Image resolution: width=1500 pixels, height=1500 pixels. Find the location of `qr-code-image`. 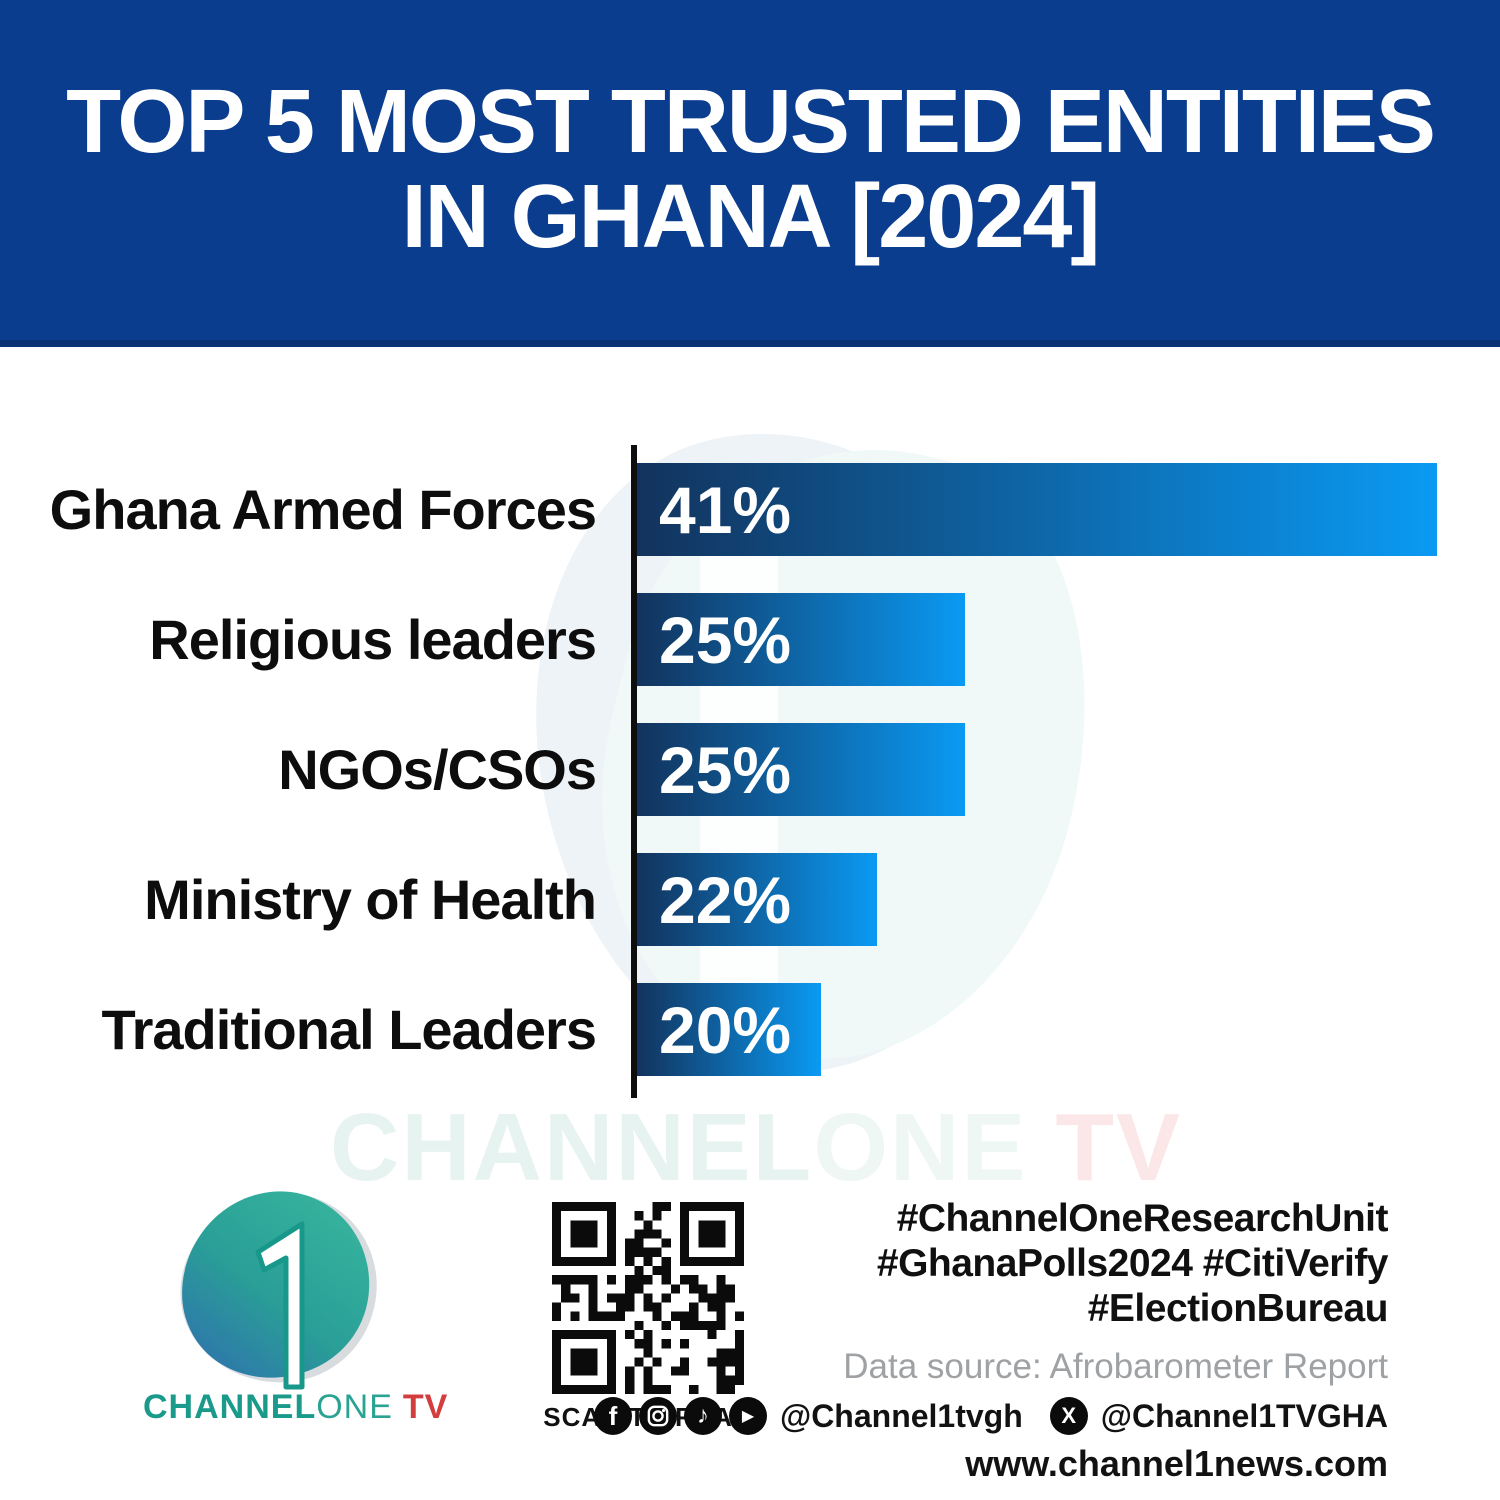

qr-code-image is located at coordinates (648, 1298).